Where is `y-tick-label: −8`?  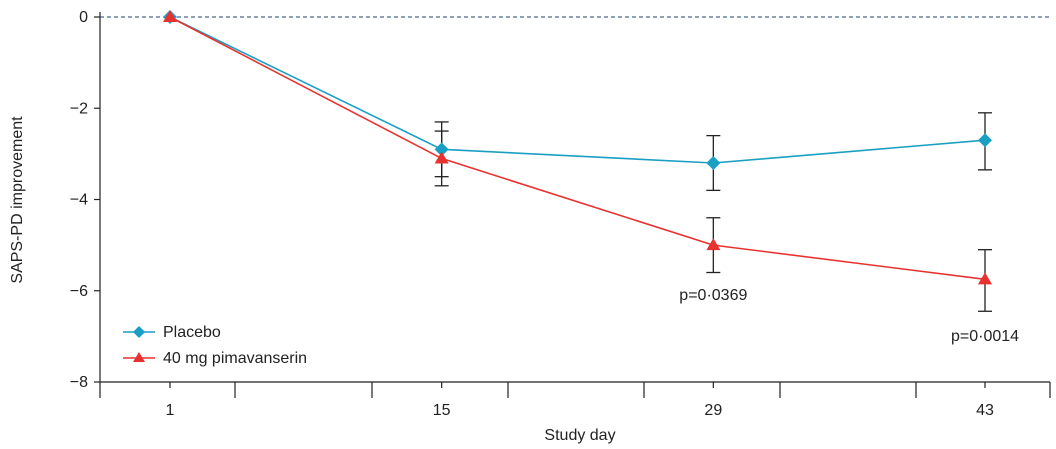 y-tick-label: −8 is located at coordinates (79, 382).